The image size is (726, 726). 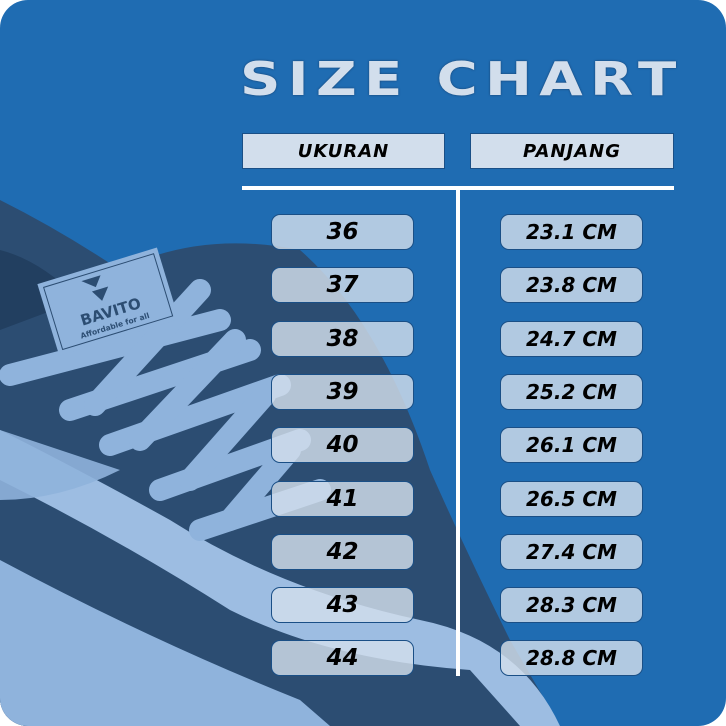 What do you see at coordinates (342, 391) in the screenshot?
I see `size-cell: 39` at bounding box center [342, 391].